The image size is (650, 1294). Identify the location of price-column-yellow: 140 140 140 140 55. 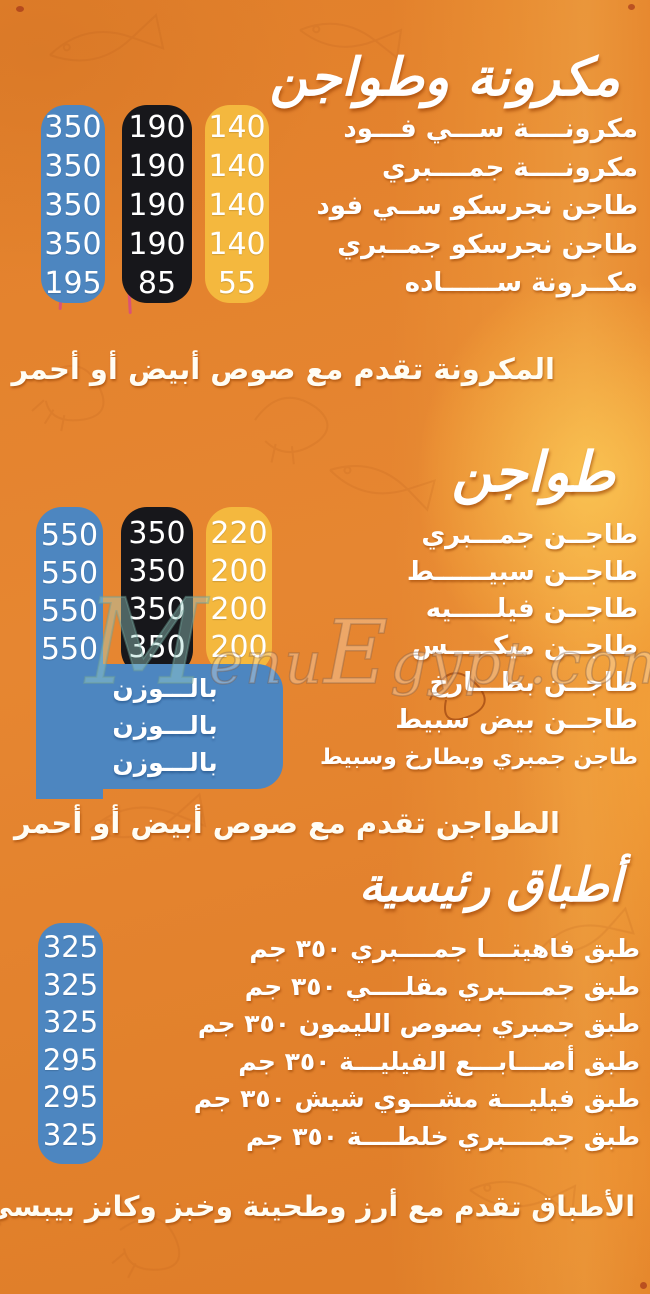
(237, 204).